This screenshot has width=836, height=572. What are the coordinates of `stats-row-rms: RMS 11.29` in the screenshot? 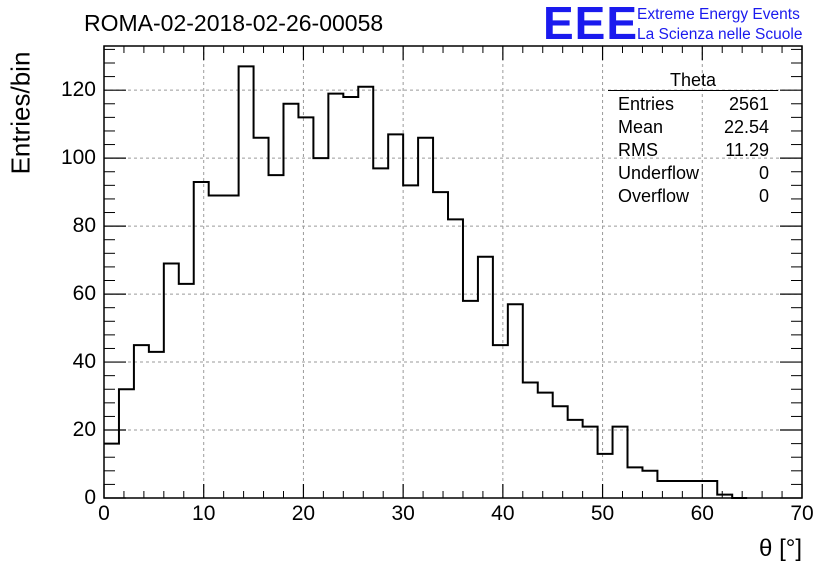 It's located at (693, 150).